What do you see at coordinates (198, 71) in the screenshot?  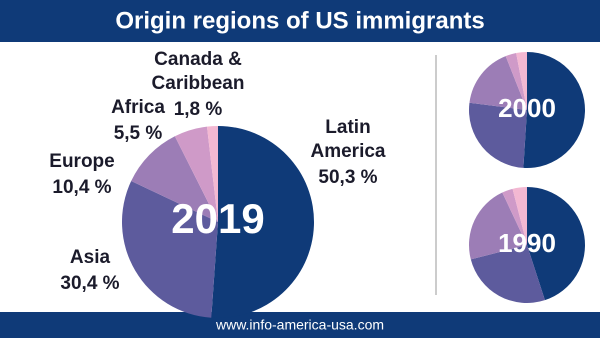 I see `category-label: Canada & Caribbean` at bounding box center [198, 71].